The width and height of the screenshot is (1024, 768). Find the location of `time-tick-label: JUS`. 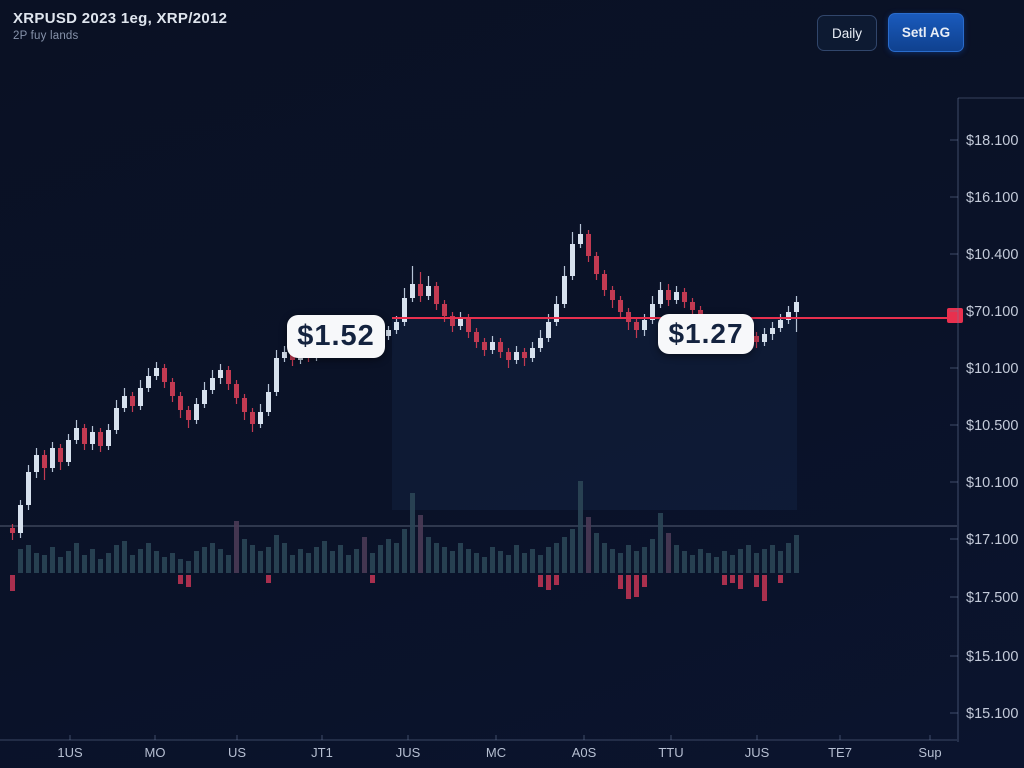

time-tick-label: JUS is located at coordinates (757, 752).